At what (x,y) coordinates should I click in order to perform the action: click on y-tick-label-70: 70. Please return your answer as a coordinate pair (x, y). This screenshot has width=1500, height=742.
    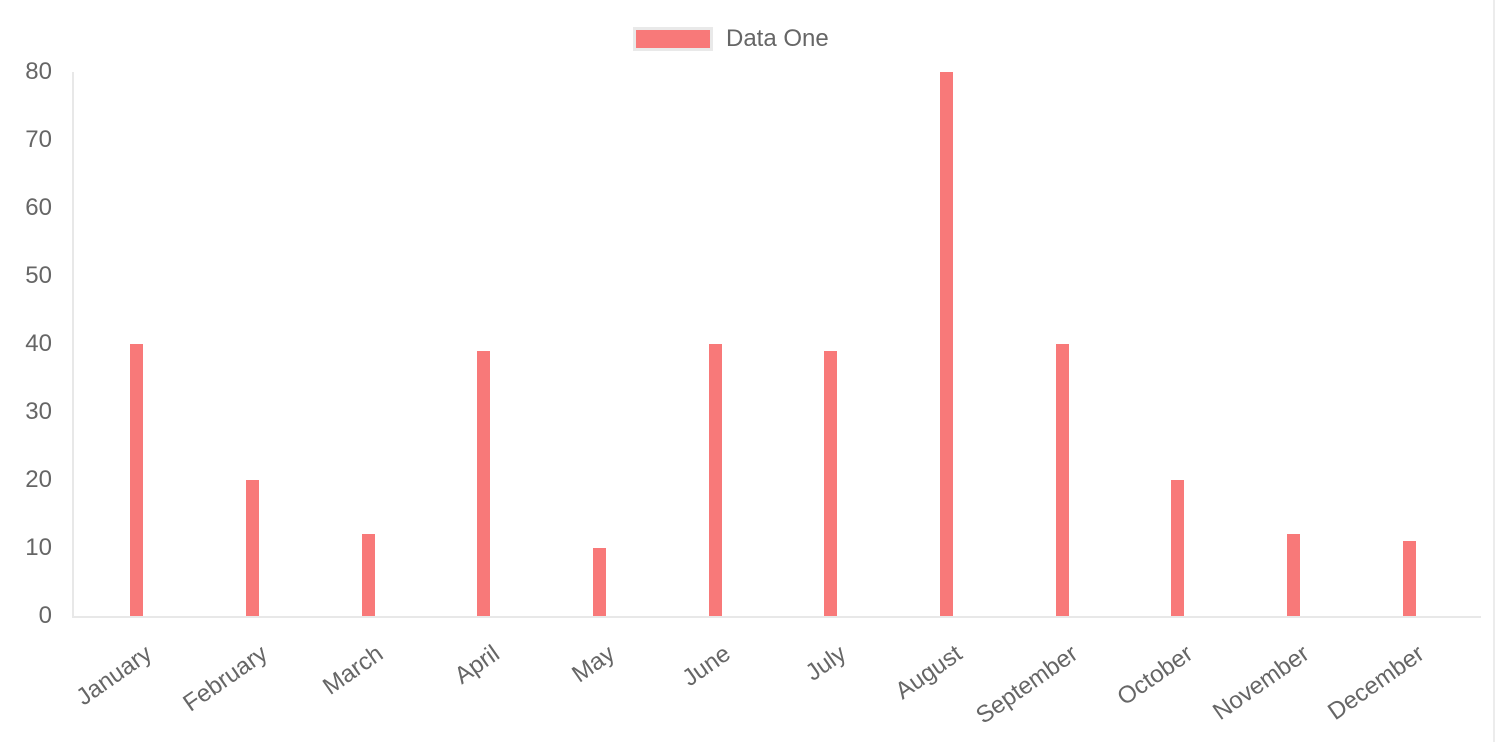
    Looking at the image, I should click on (38, 139).